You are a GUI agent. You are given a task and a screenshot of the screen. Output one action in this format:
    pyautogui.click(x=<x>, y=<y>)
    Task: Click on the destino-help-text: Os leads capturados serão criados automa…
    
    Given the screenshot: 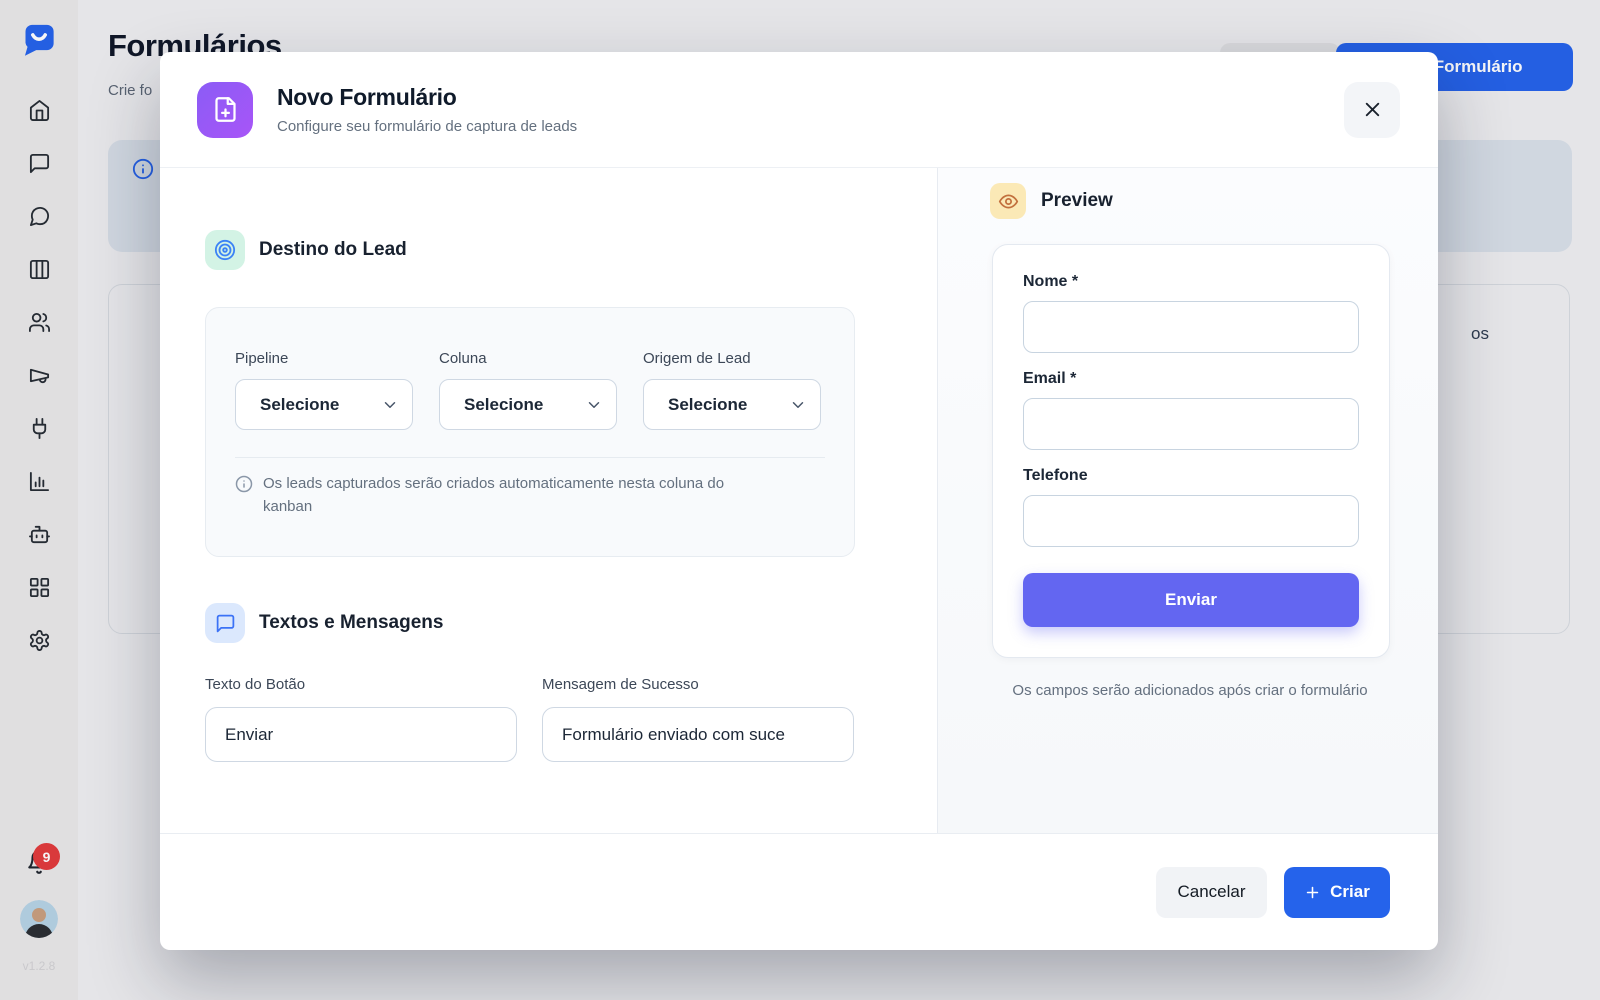 What is the action you would take?
    pyautogui.click(x=494, y=495)
    